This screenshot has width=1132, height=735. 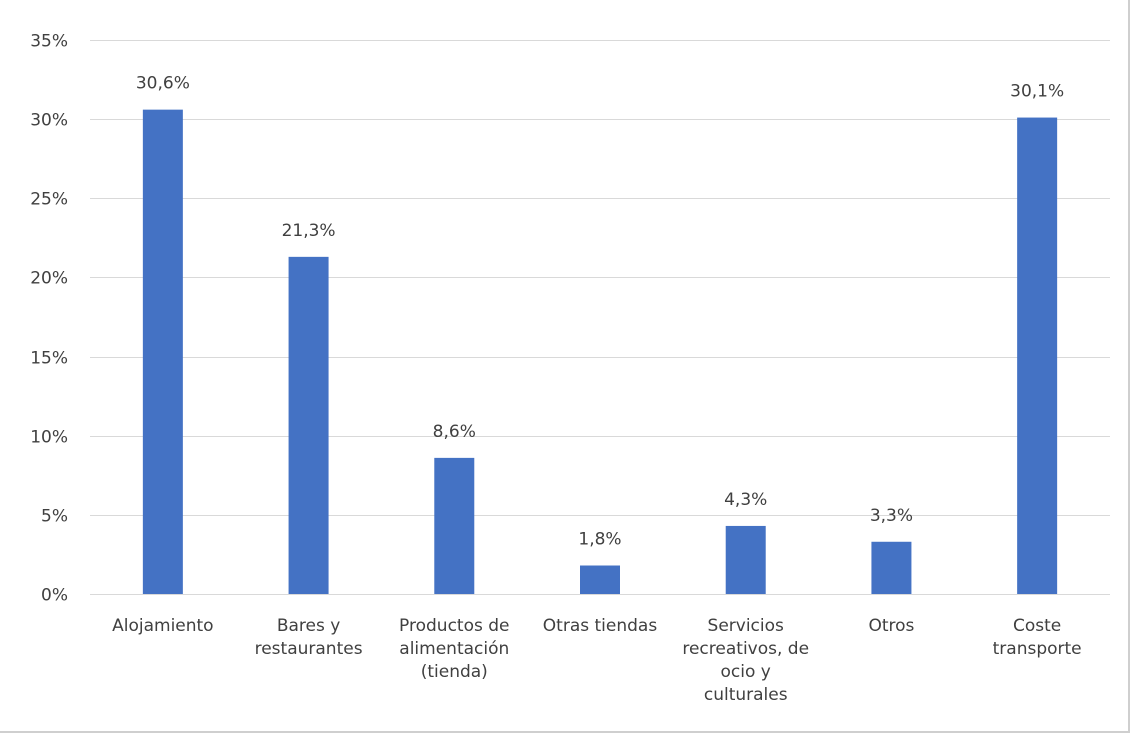 I want to click on category-label: Otras tiendas, so click(x=600, y=626).